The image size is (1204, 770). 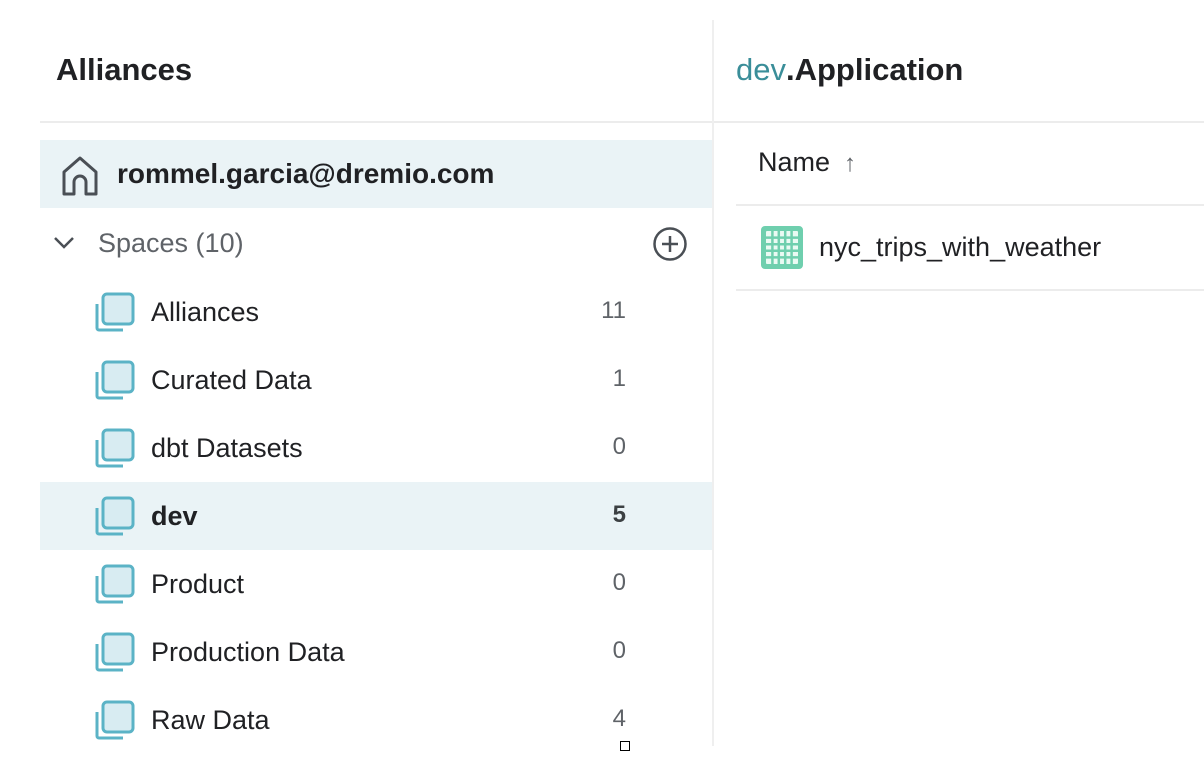 What do you see at coordinates (64, 242) in the screenshot?
I see `chevron-down-icon` at bounding box center [64, 242].